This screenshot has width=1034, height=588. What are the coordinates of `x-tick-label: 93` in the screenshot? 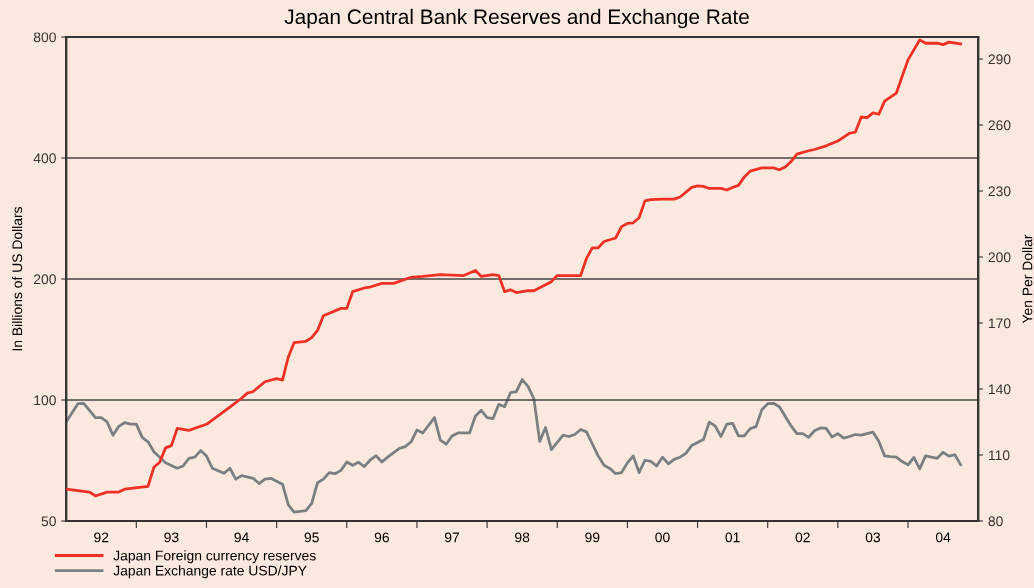 It's located at (171, 537).